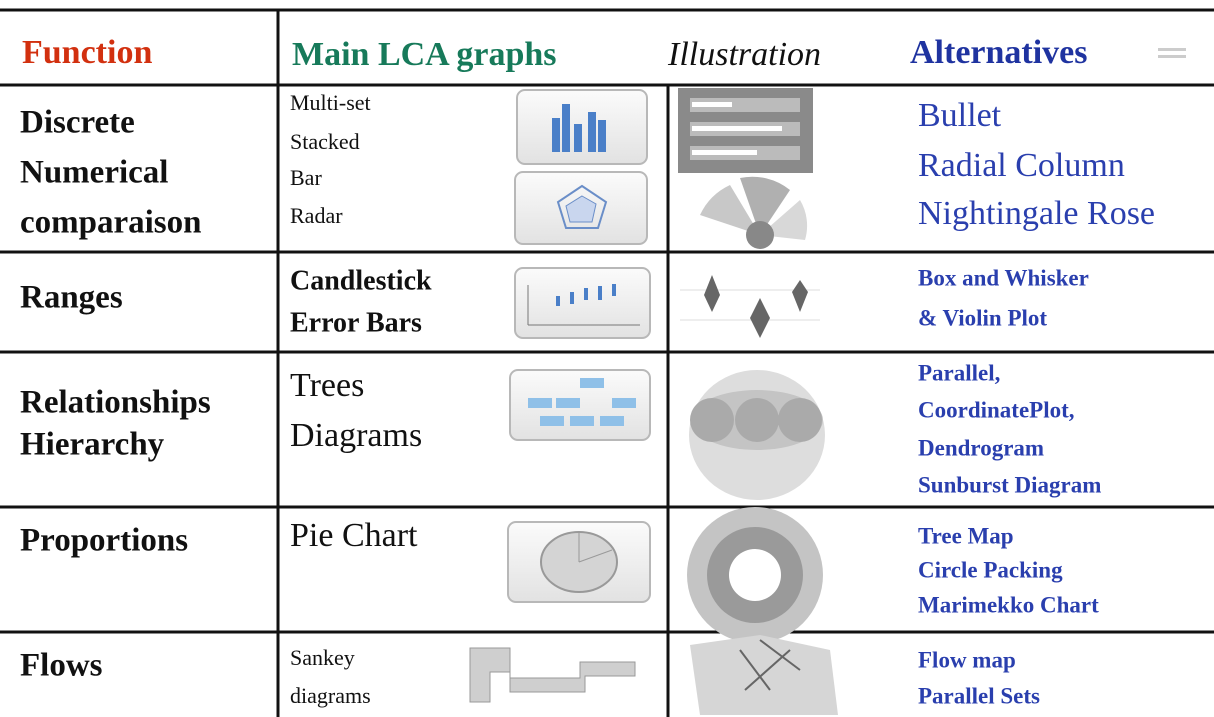  Describe the element at coordinates (979, 695) in the screenshot. I see `alternative-label: Parallel Sets` at that location.